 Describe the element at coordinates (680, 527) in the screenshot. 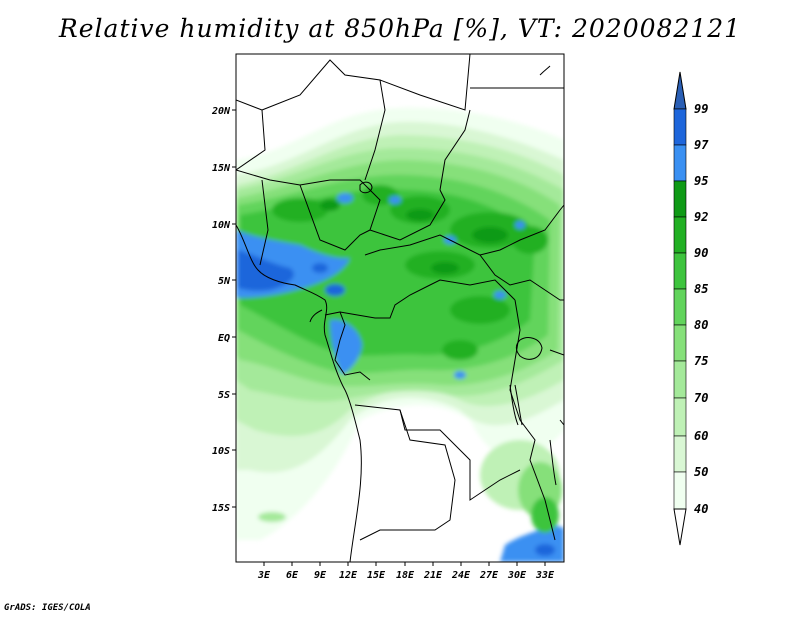

I see `colorbar-bottom-triangle` at that location.